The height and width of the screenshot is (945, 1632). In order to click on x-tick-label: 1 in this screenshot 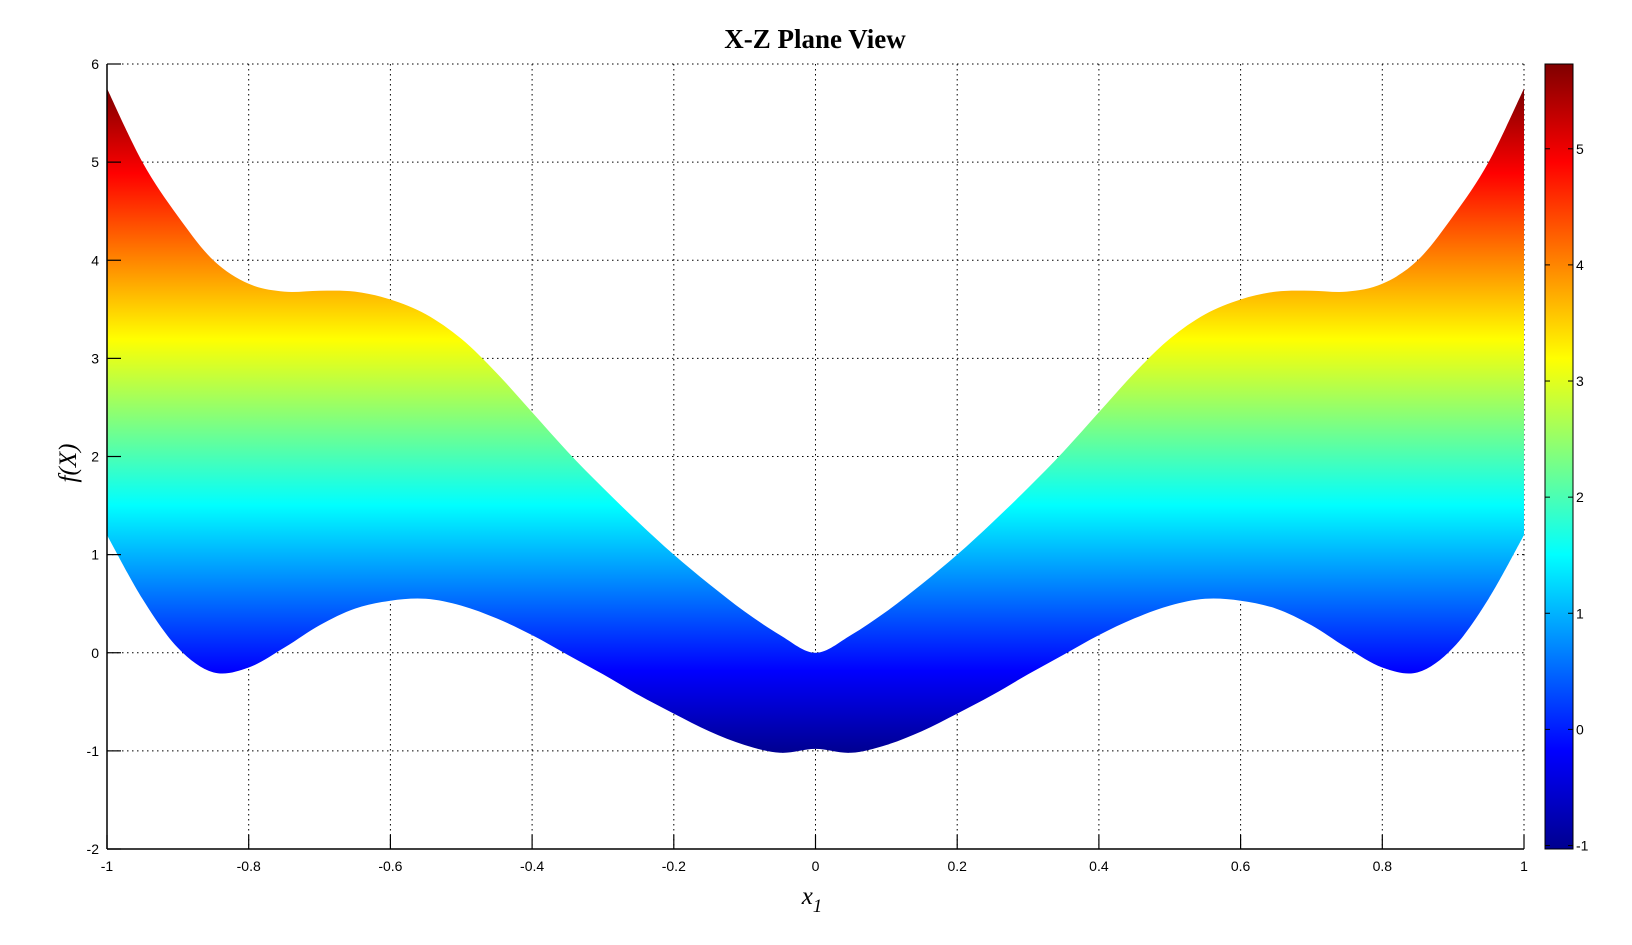, I will do `click(1524, 866)`.